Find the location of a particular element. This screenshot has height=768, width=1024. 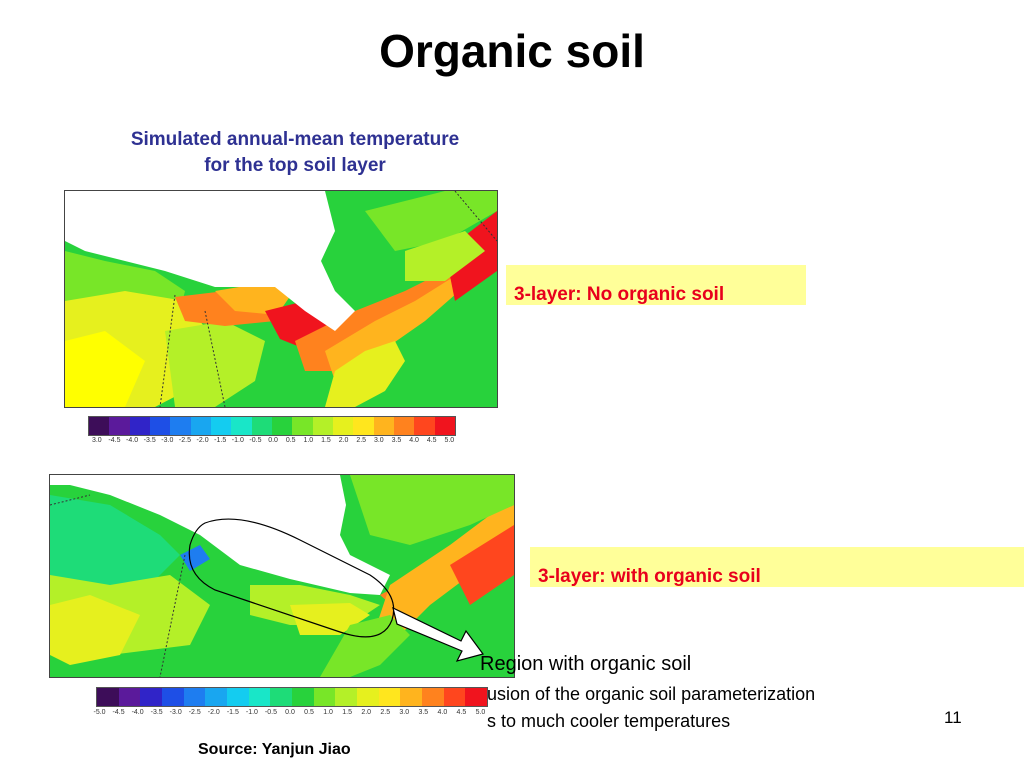

subtitle-line-1: Simulated annual-mean temperature is located at coordinates (295, 139).